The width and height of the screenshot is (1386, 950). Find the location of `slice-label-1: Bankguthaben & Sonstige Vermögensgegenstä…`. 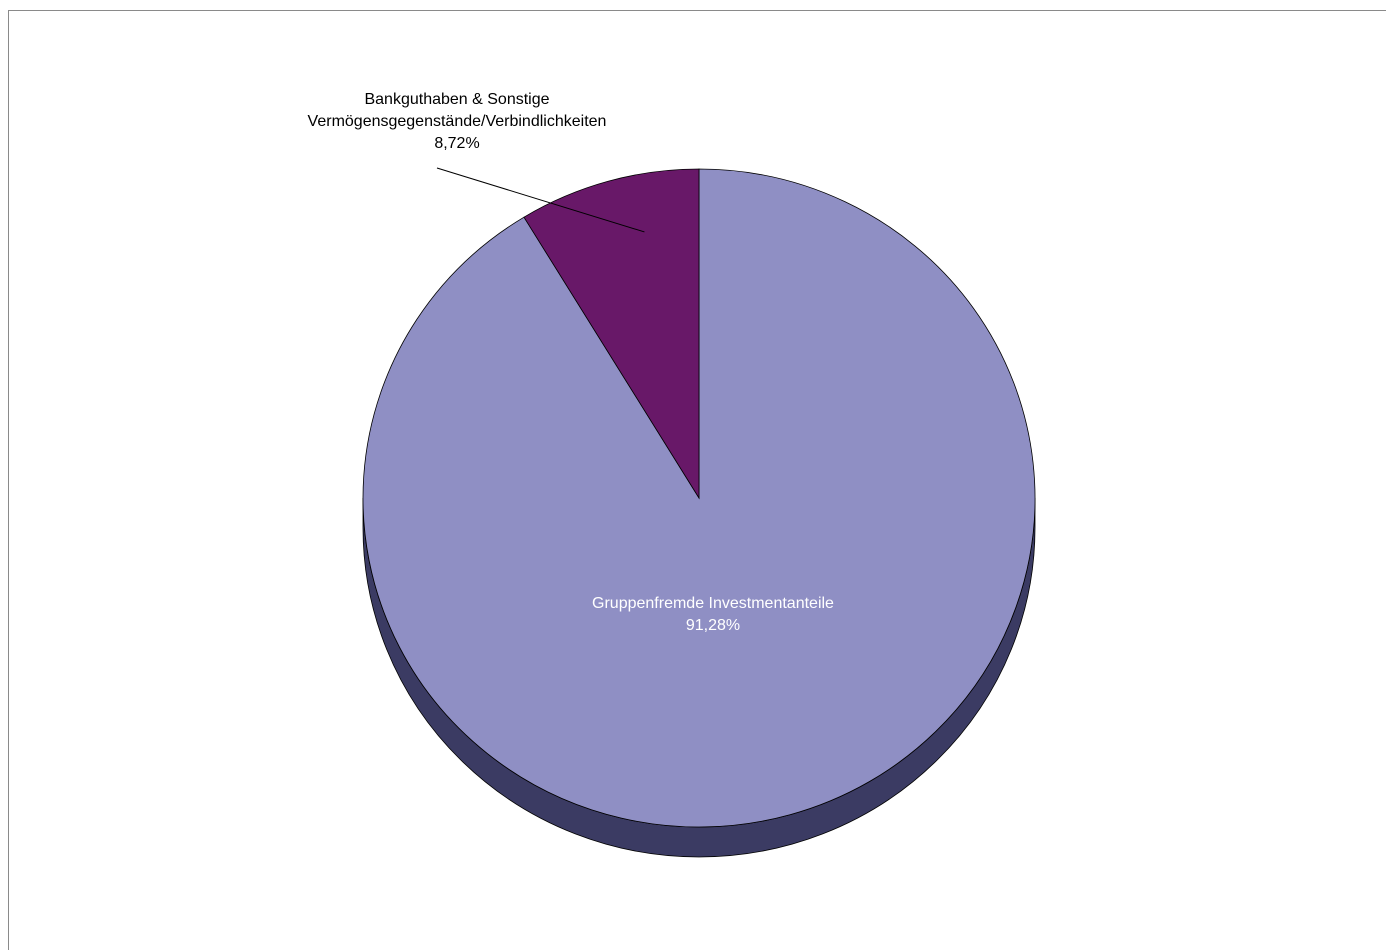

slice-label-1: Bankguthaben & Sonstige Vermögensgegenstä… is located at coordinates (457, 121).